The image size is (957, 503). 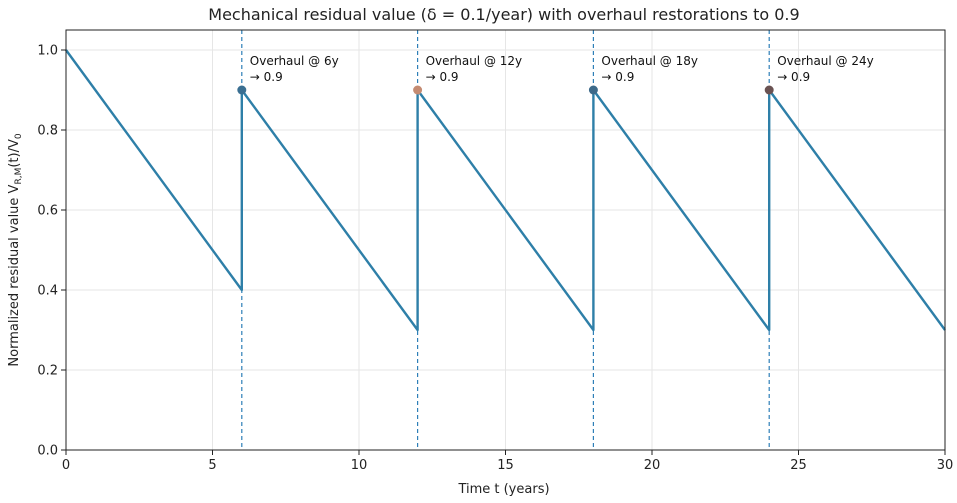 I want to click on overhaul-label: Overhaul @ 6y, so click(x=294, y=61).